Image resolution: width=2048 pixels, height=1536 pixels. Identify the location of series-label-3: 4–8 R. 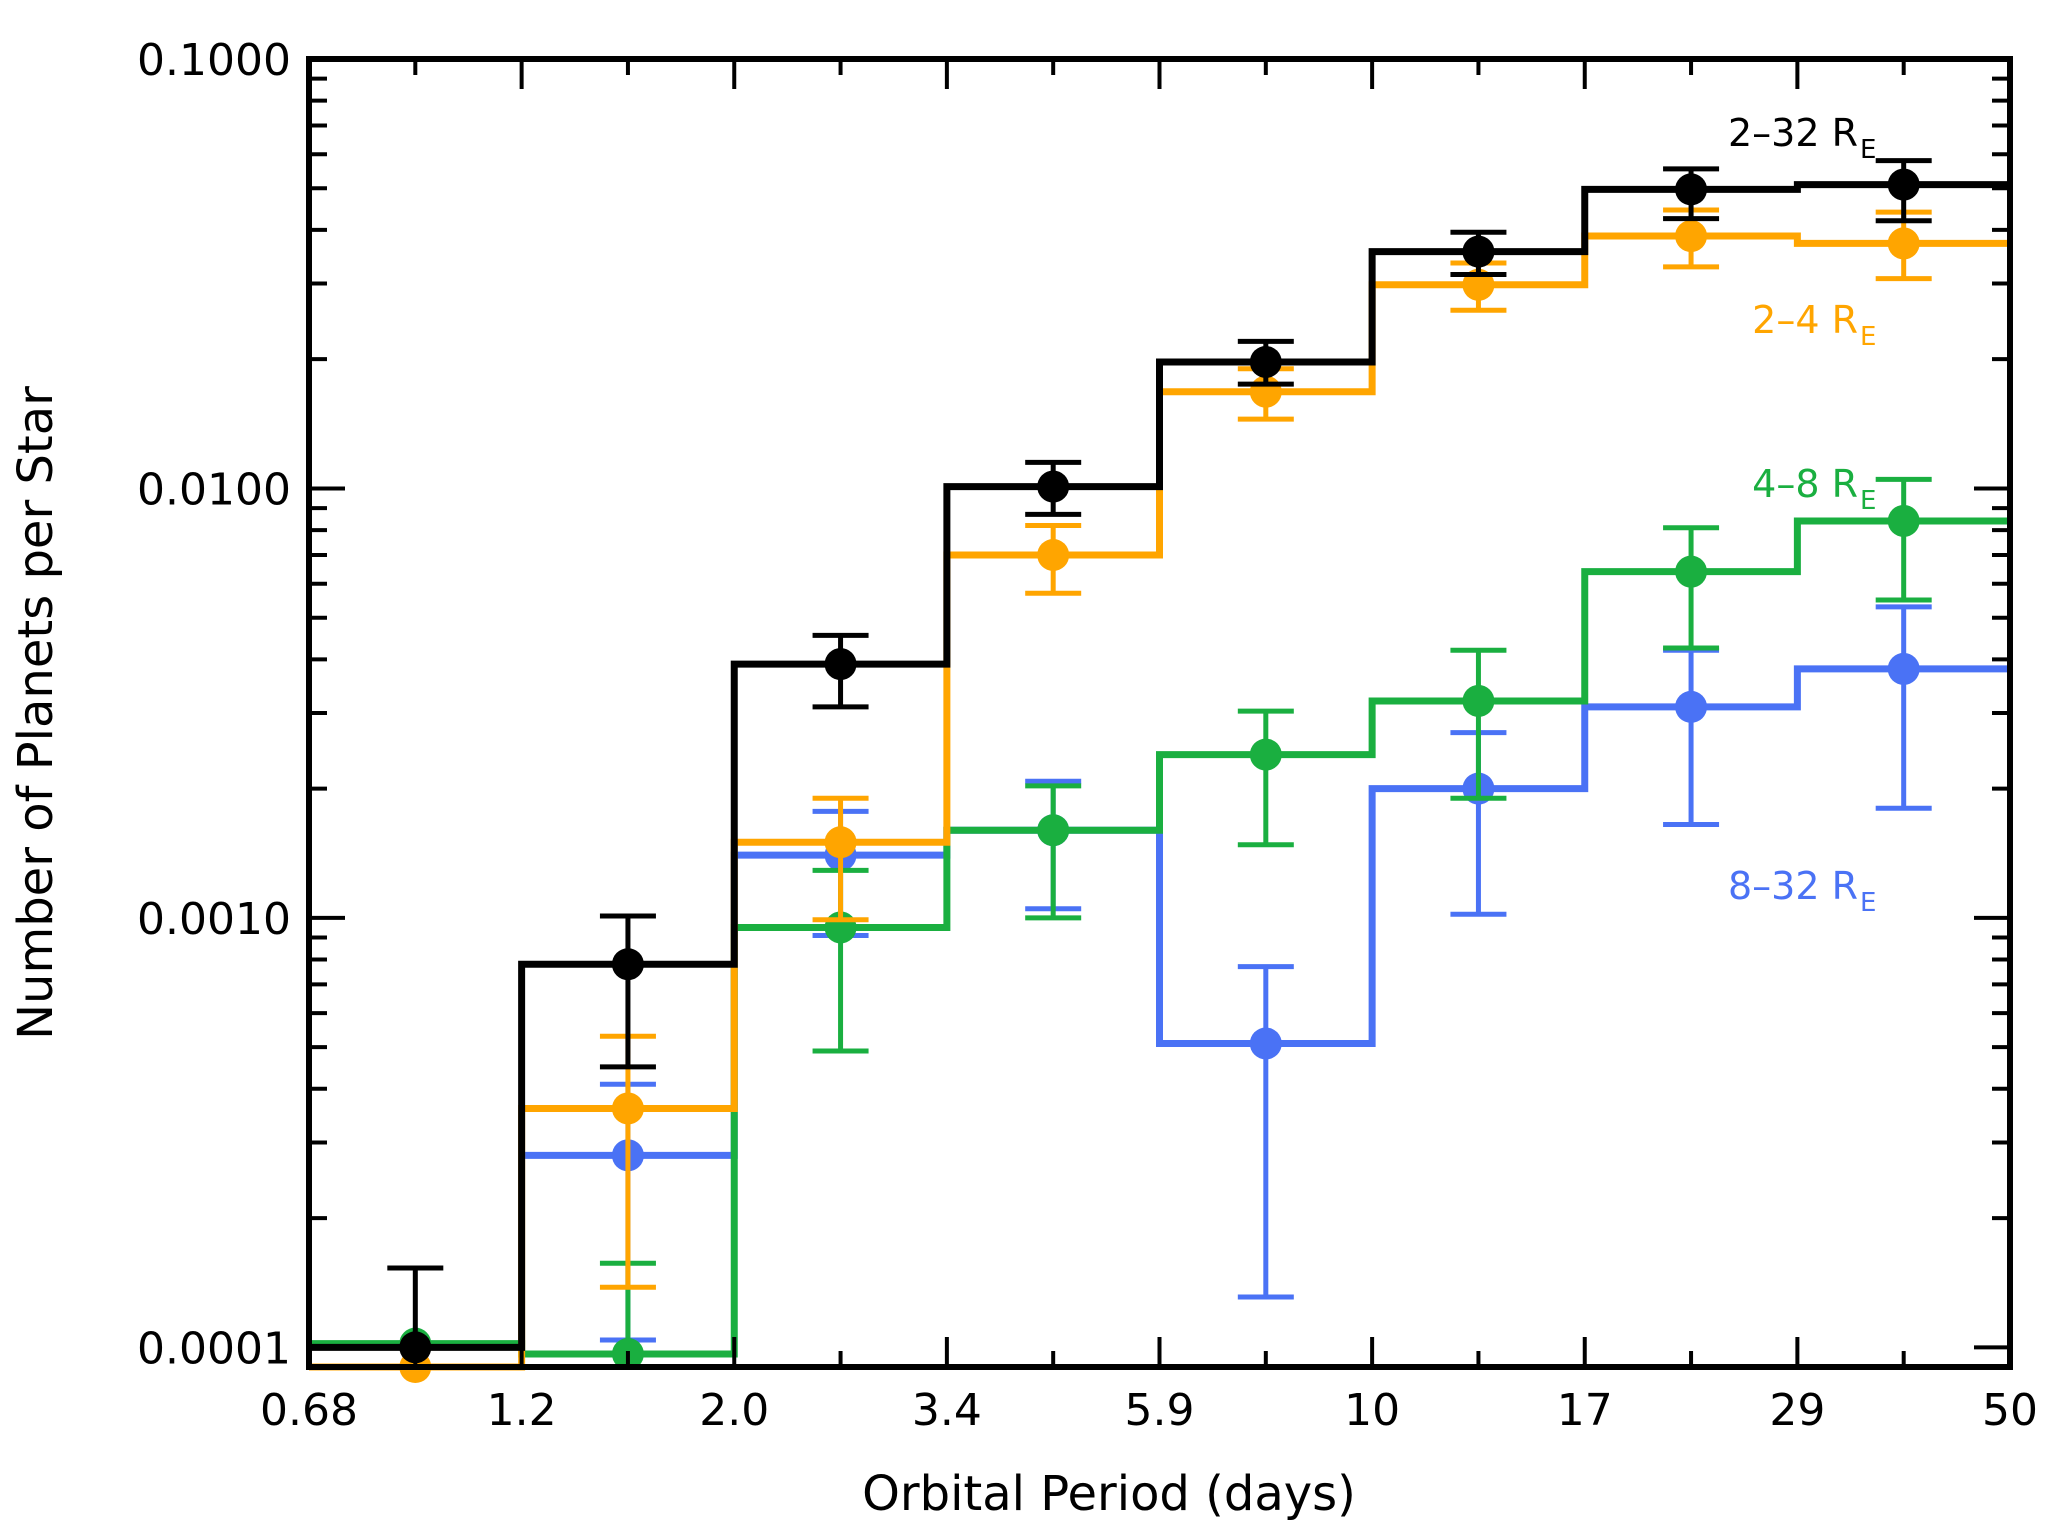
(1805, 484).